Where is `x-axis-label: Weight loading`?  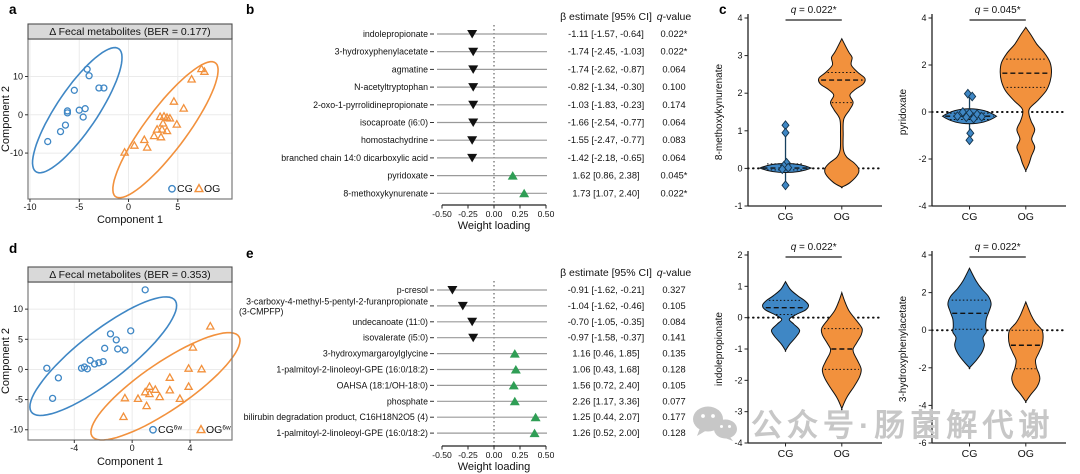
x-axis-label: Weight loading is located at coordinates (494, 467).